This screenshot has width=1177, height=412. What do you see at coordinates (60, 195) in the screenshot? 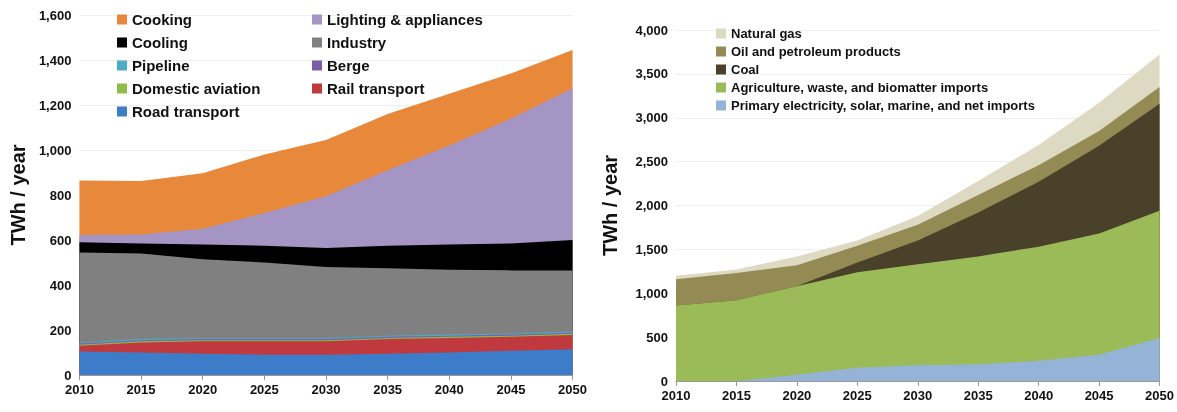
I see `y-tick-label: 800` at bounding box center [60, 195].